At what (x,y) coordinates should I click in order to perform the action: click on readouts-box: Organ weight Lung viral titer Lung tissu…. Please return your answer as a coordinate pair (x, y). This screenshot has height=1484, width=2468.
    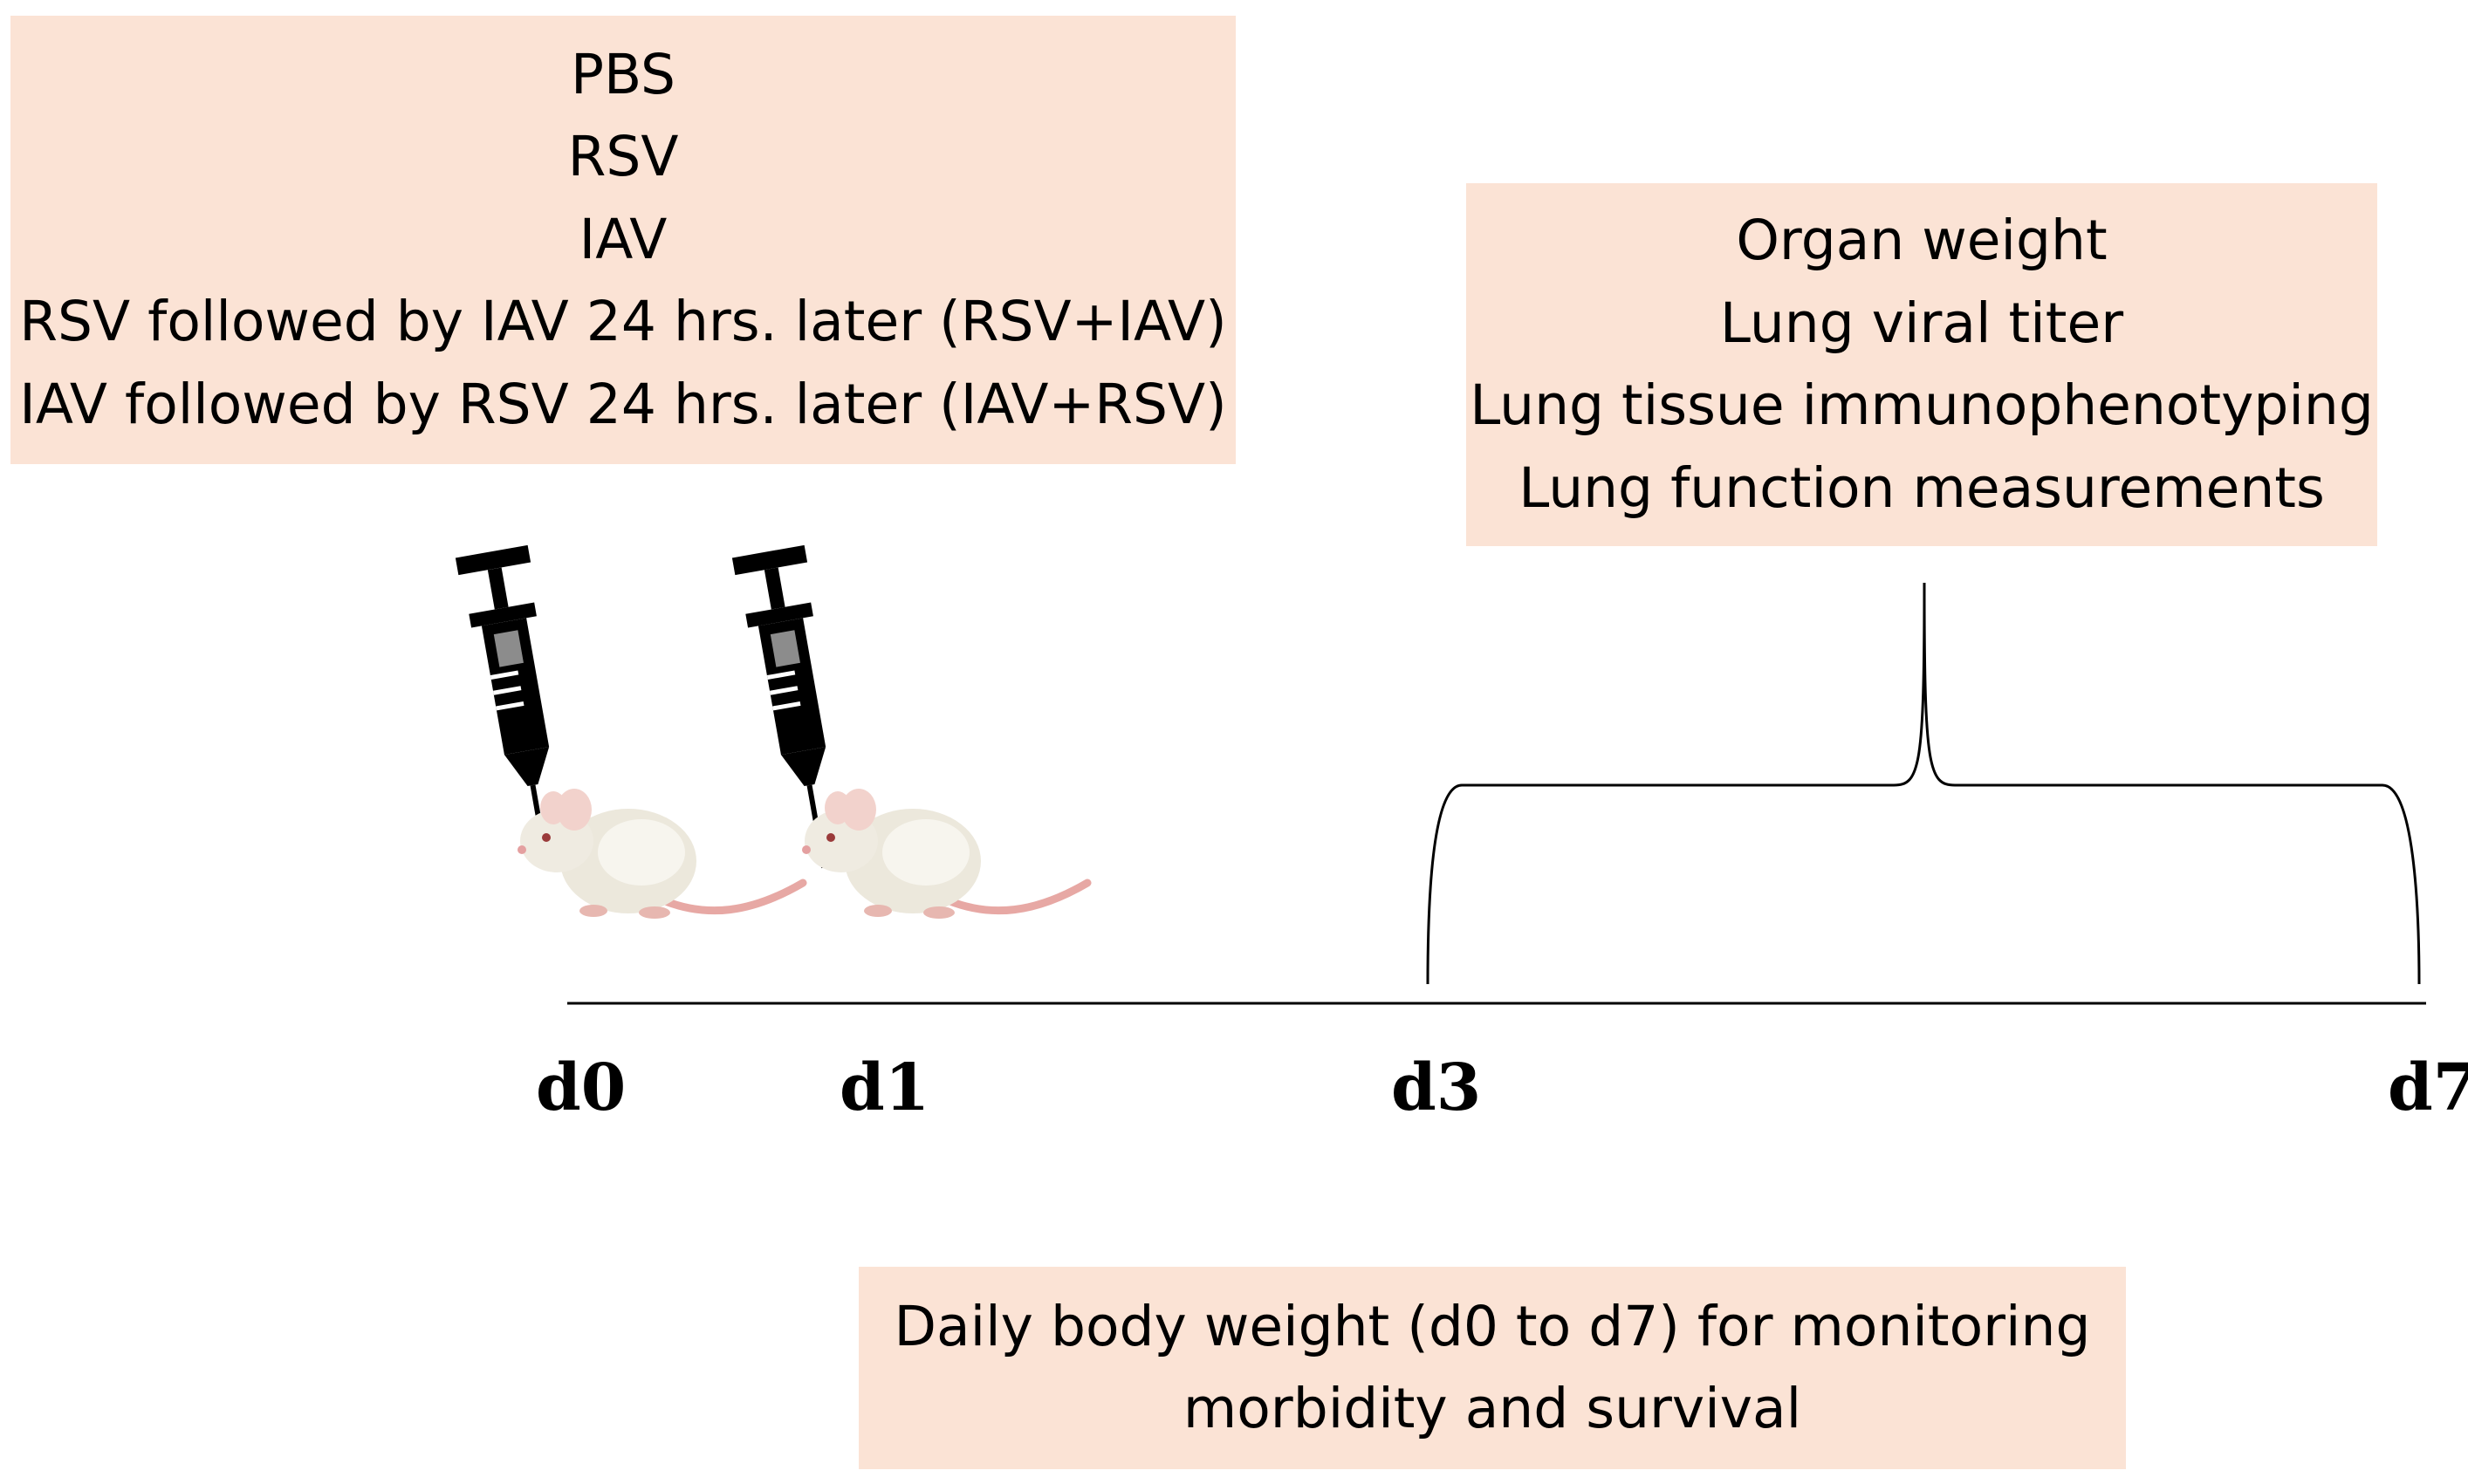
    Looking at the image, I should click on (1922, 364).